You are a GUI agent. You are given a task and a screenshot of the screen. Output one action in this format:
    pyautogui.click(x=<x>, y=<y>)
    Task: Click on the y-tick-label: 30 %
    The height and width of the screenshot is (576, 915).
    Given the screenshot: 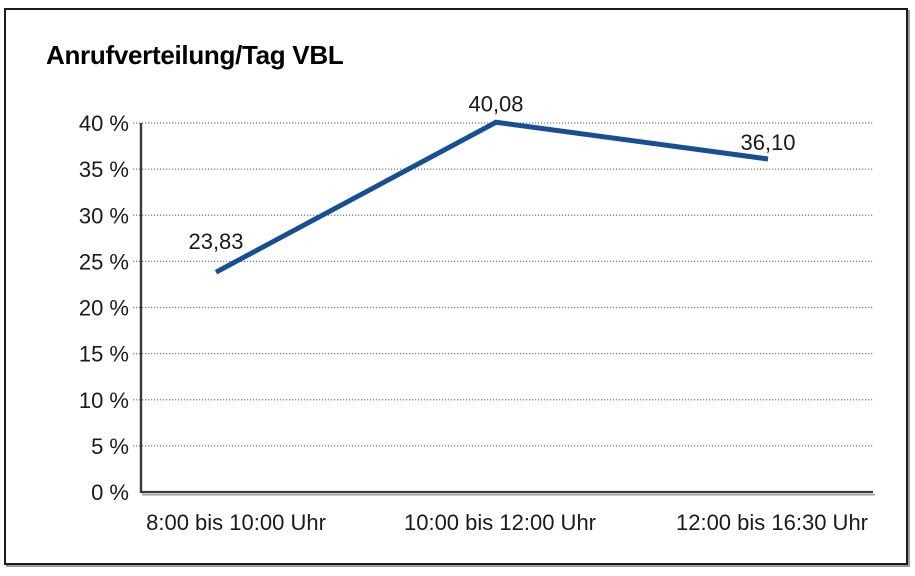 What is the action you would take?
    pyautogui.click(x=104, y=215)
    